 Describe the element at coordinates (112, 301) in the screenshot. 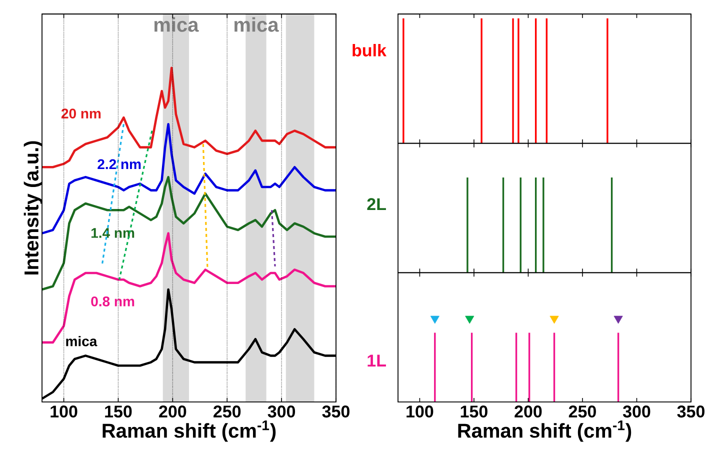

I see `series-label: 0.8 nm` at that location.